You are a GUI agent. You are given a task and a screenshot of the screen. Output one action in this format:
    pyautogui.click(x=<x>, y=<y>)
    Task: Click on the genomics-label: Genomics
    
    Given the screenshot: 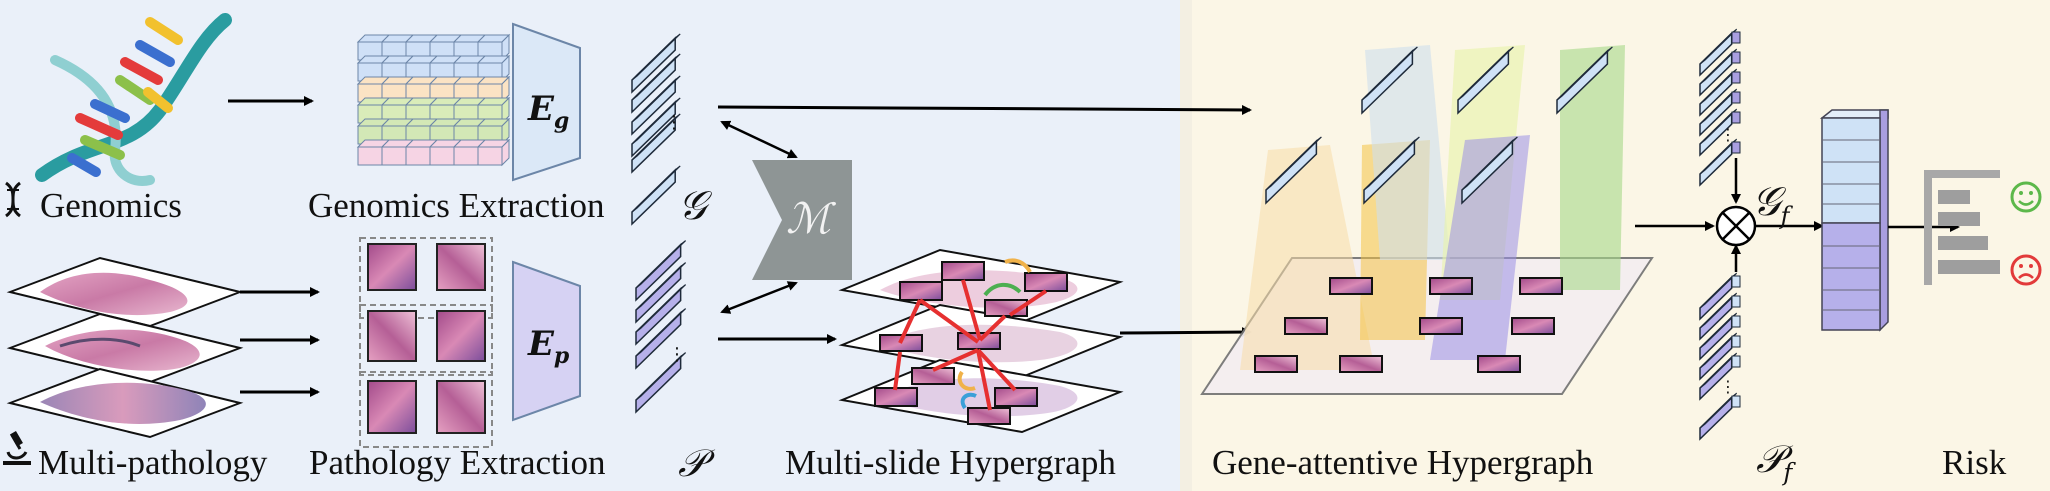 What is the action you would take?
    pyautogui.click(x=111, y=205)
    